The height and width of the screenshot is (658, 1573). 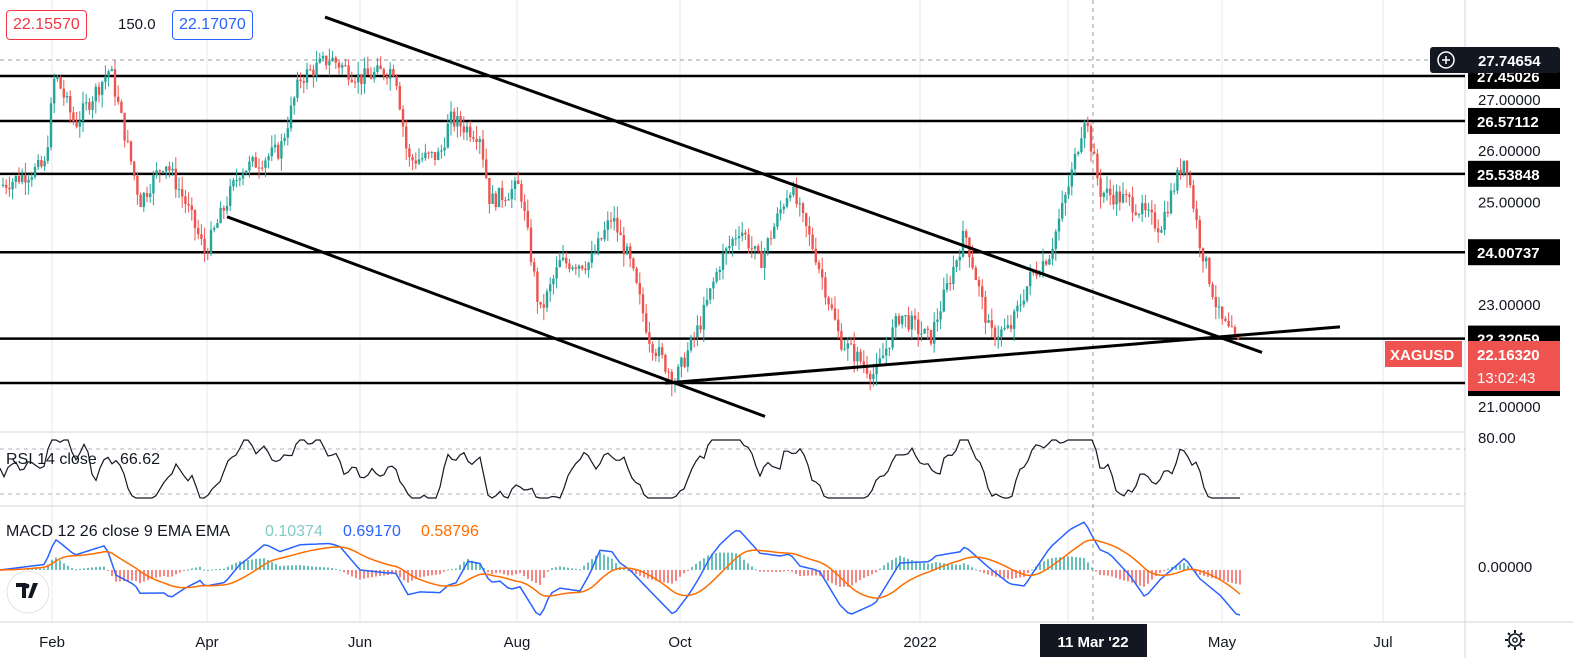 What do you see at coordinates (716, 642) in the screenshot?
I see `time-axis: Feb Apr Jun Aug Oct 2022 May Jul` at bounding box center [716, 642].